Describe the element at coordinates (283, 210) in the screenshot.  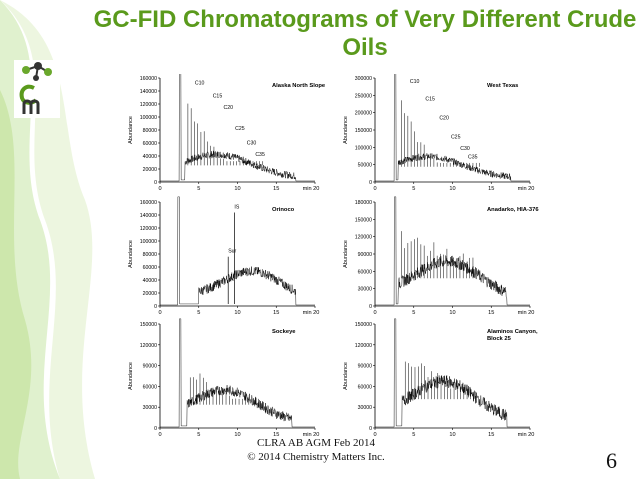
I see `panel-title: Orinoco` at that location.